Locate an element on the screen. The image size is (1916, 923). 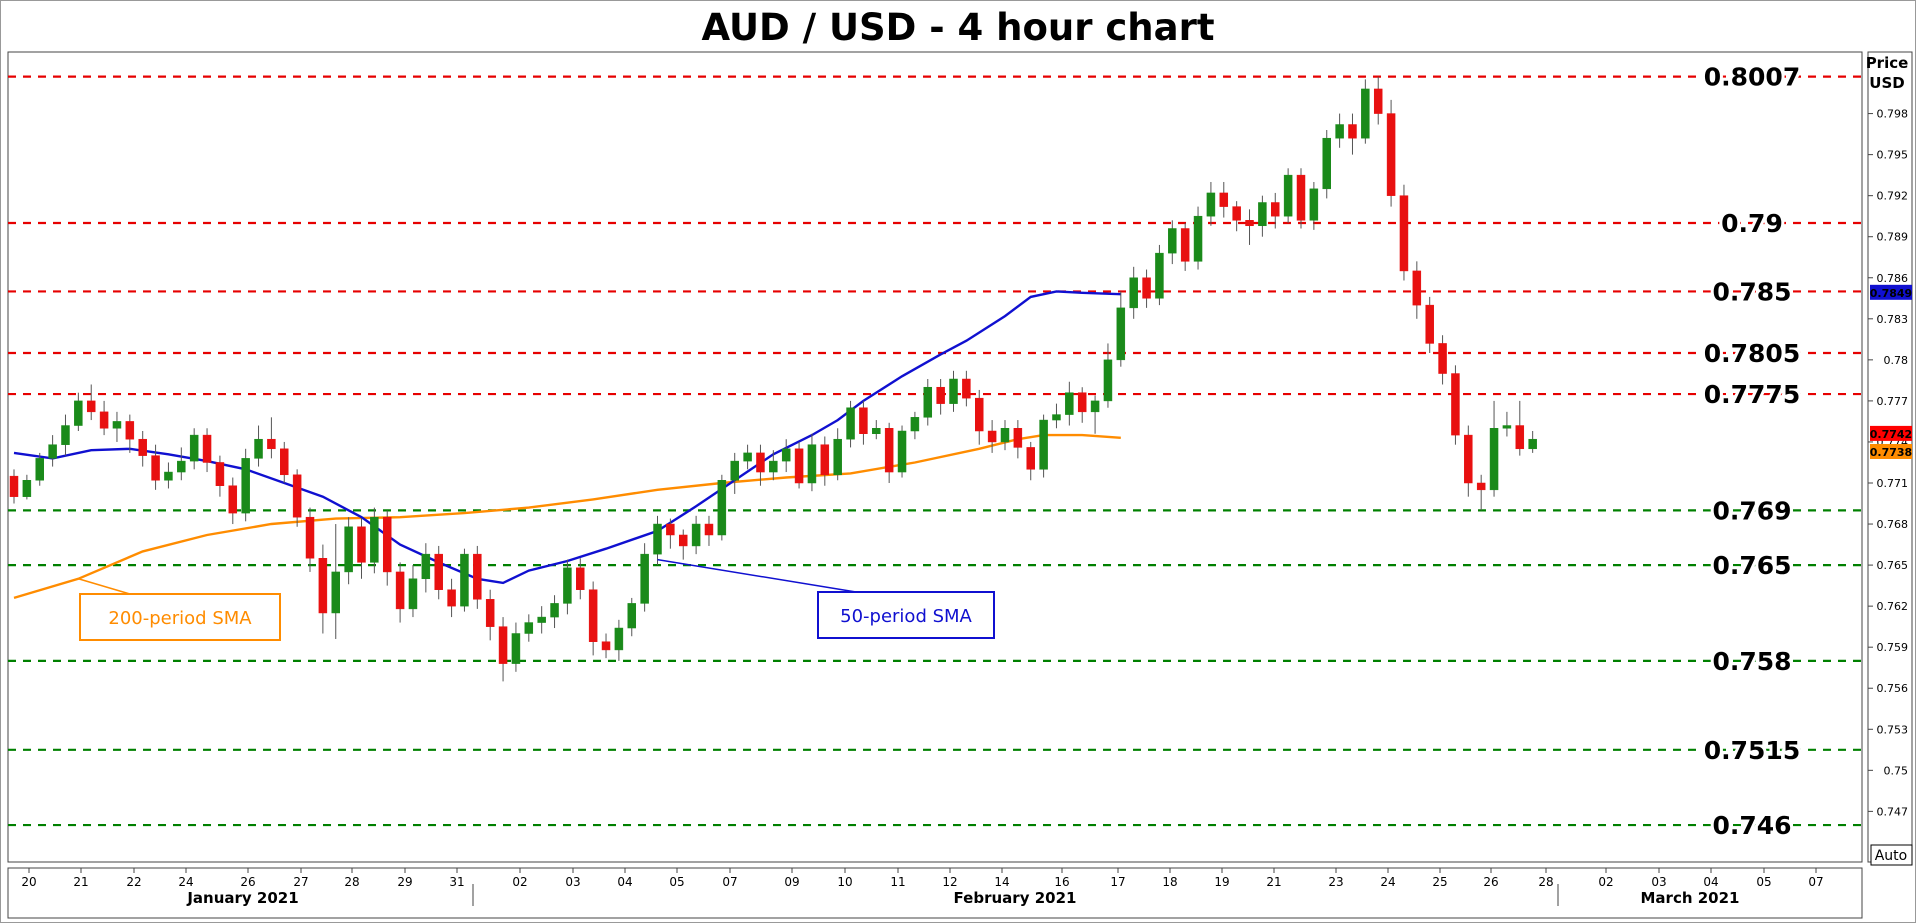
x-tick-label: 05 is located at coordinates (676, 882).